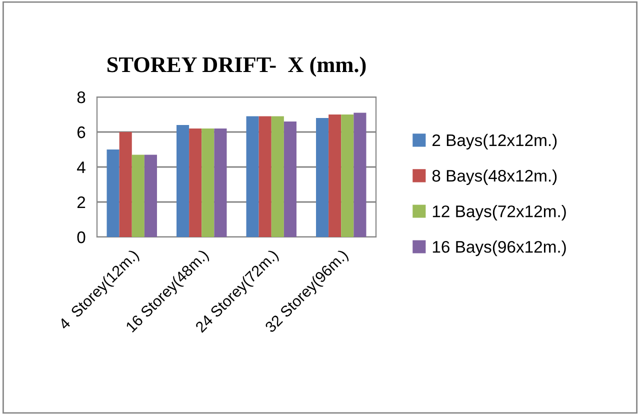  I want to click on y-tick-label: 2, so click(81, 202).